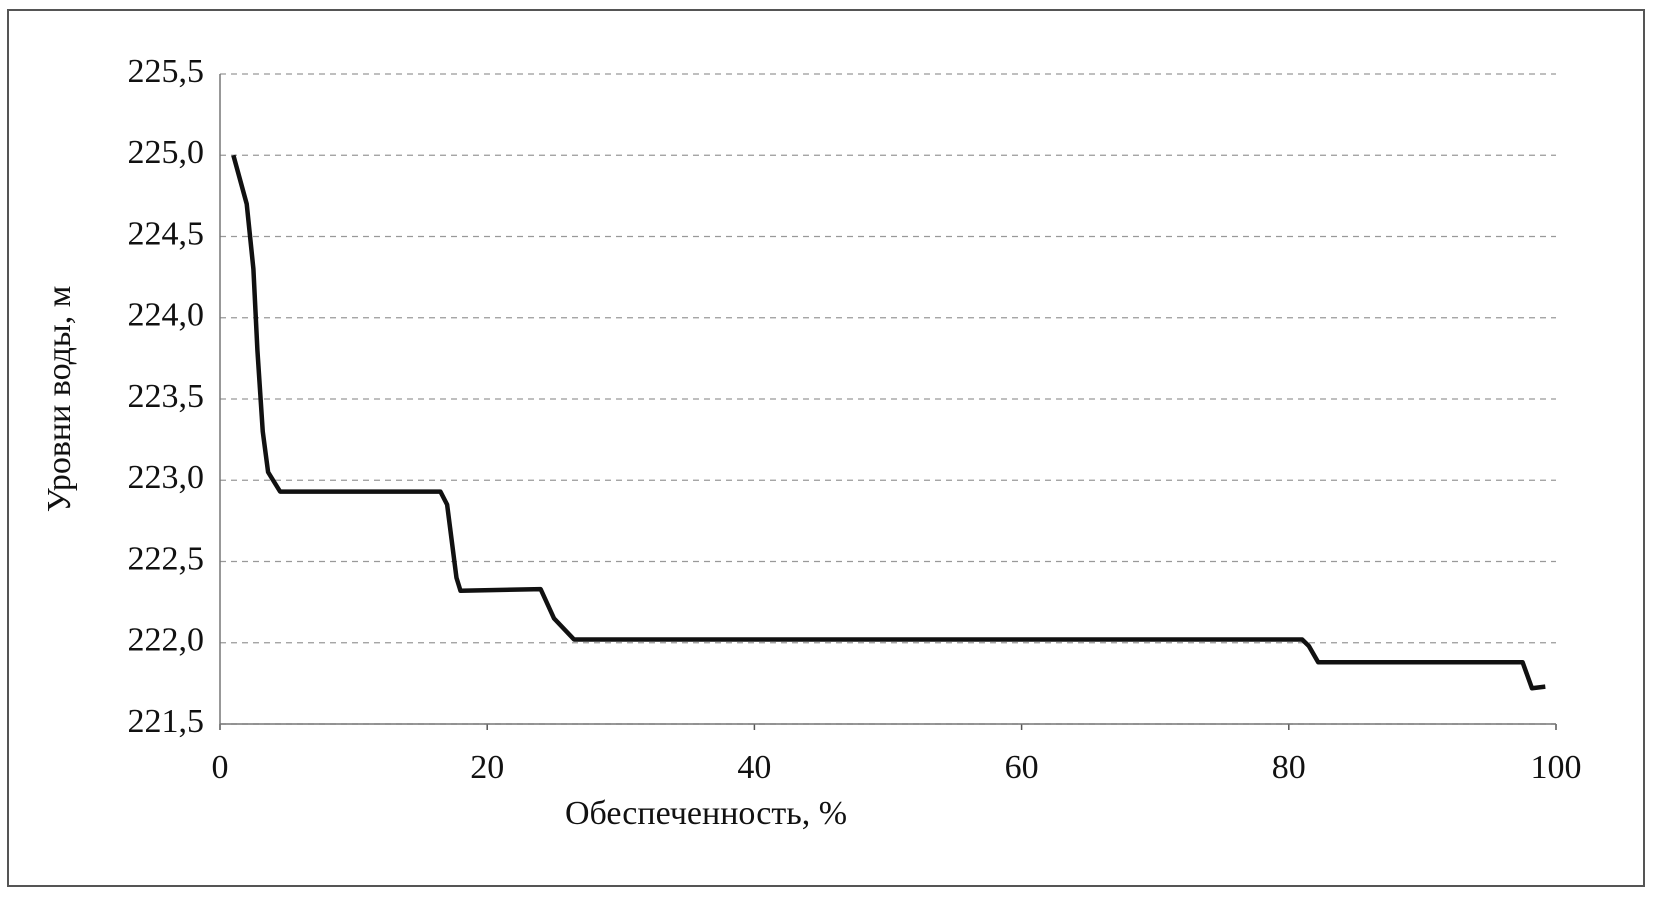  Describe the element at coordinates (220, 767) in the screenshot. I see `x-tick-label: 0` at that location.